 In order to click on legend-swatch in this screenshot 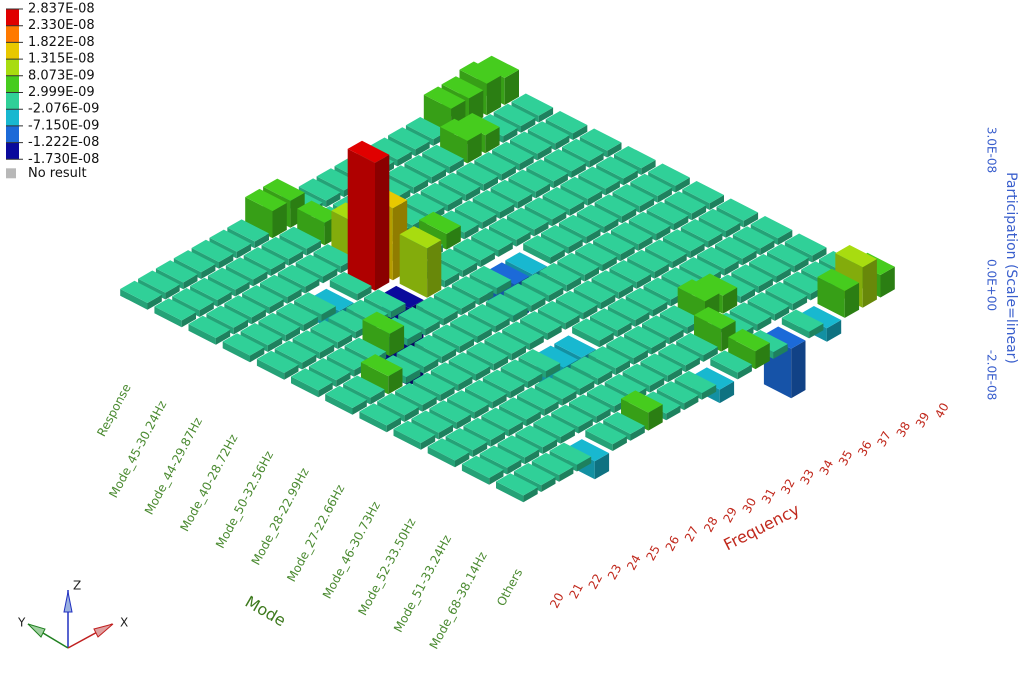, I will do `click(12, 84)`.